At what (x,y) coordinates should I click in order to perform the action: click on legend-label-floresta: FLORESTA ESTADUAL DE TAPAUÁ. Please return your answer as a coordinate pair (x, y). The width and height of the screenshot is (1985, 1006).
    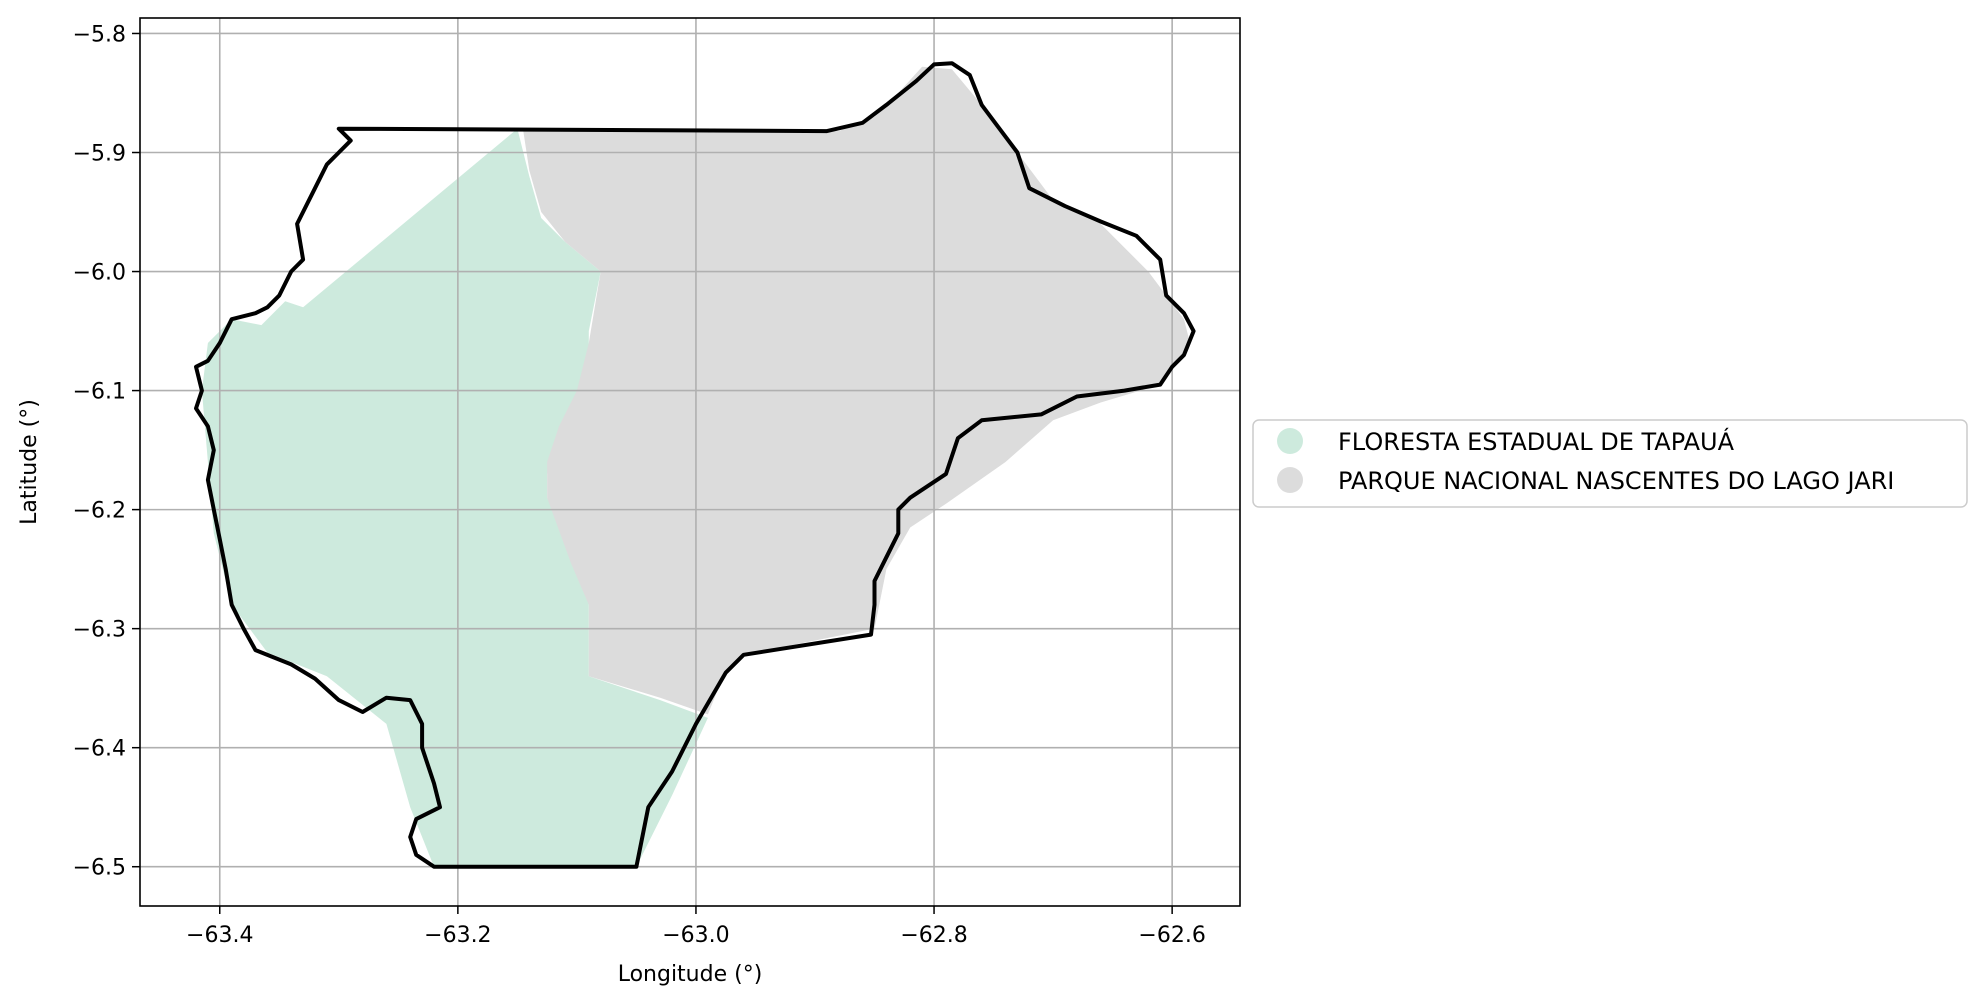
    Looking at the image, I should click on (1536, 441).